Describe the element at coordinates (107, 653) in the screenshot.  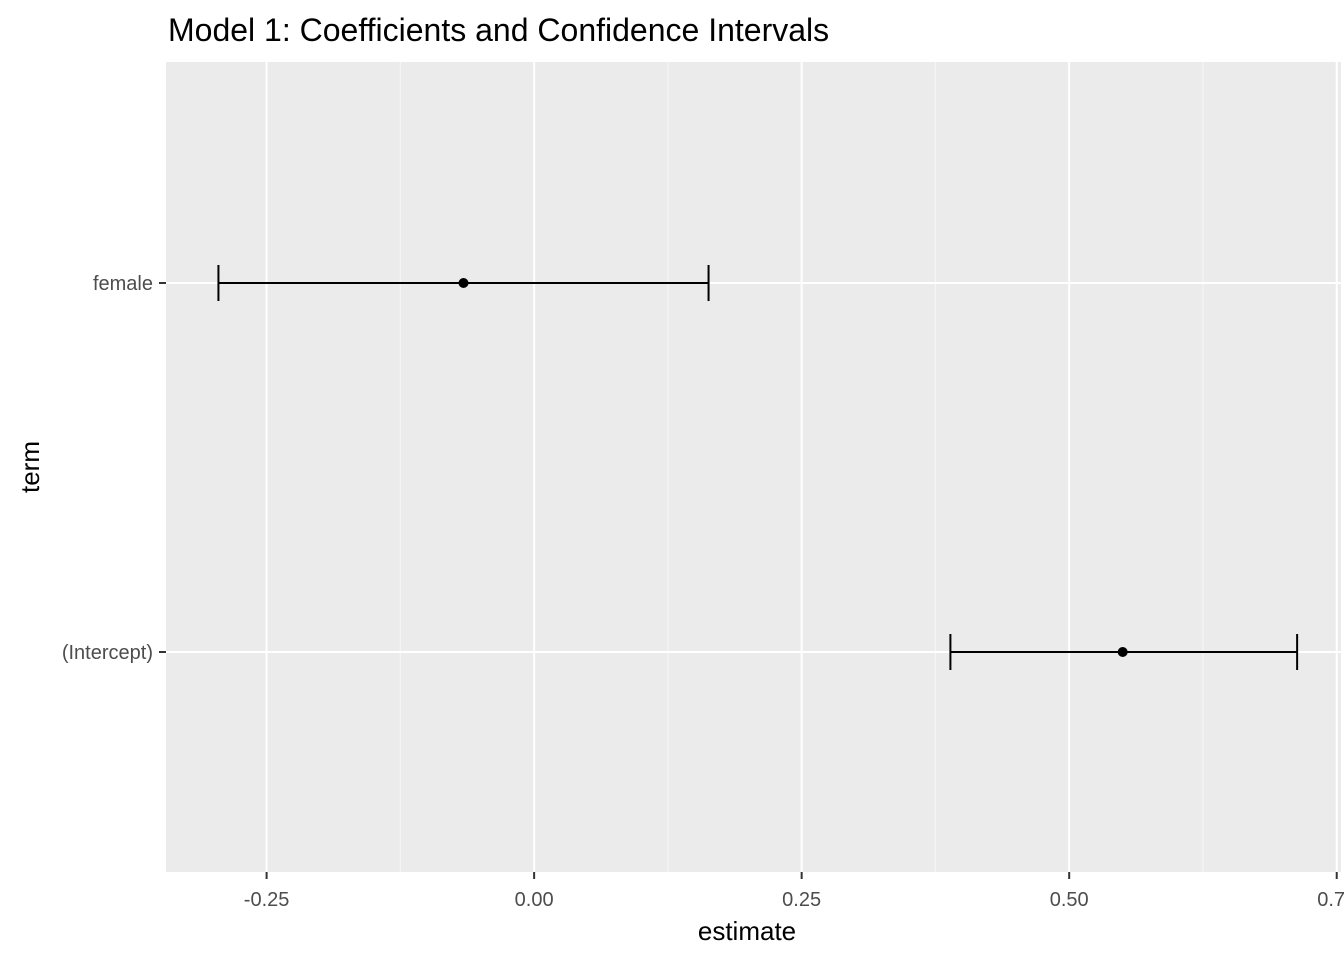
I see `y-tick-label: (Intercept)` at that location.